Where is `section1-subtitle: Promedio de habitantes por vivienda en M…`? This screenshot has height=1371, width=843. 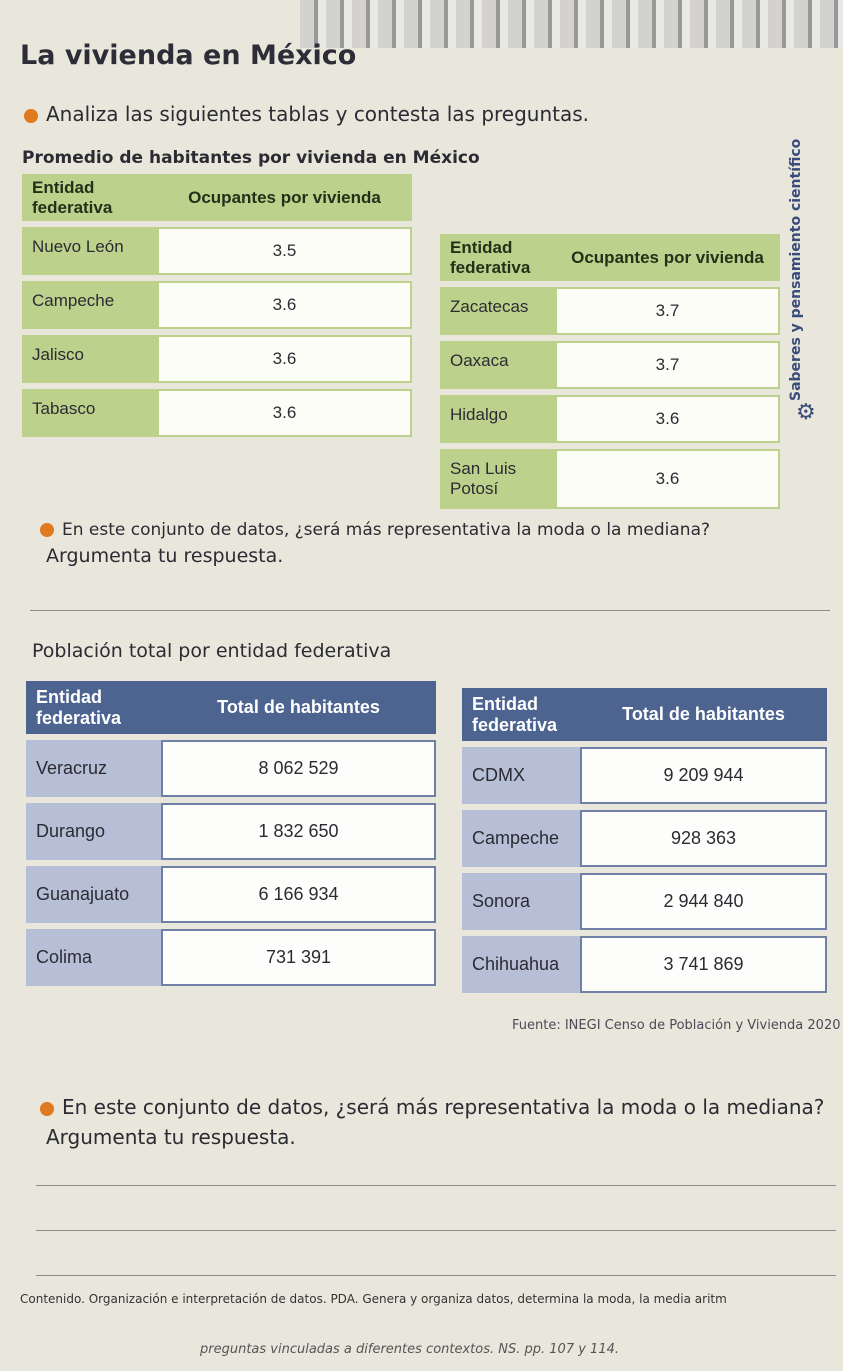 section1-subtitle: Promedio de habitantes por vivienda en M… is located at coordinates (251, 158).